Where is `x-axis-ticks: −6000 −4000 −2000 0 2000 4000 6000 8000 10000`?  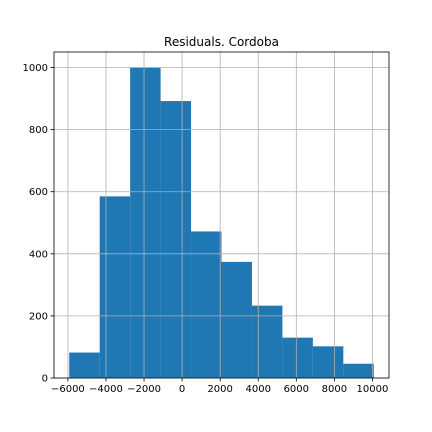
x-axis-ticks: −6000 −4000 −2000 0 2000 4000 6000 8000 10000 is located at coordinates (219, 386).